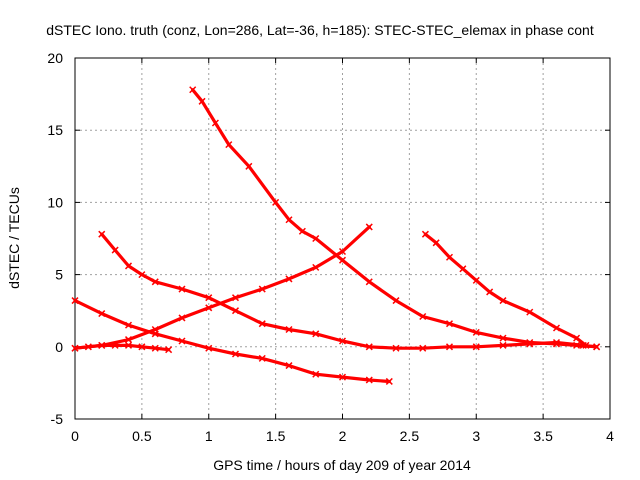  What do you see at coordinates (343, 436) in the screenshot?
I see `x-tick-label: 2` at bounding box center [343, 436].